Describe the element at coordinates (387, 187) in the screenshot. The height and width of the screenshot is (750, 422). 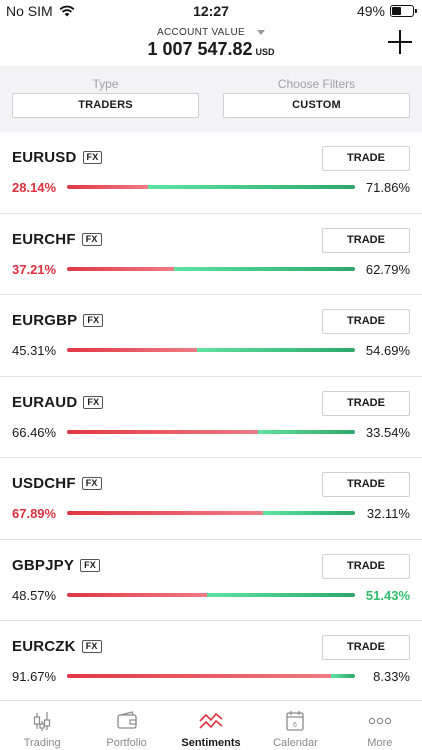
I see `long-percent: 71.86%` at that location.